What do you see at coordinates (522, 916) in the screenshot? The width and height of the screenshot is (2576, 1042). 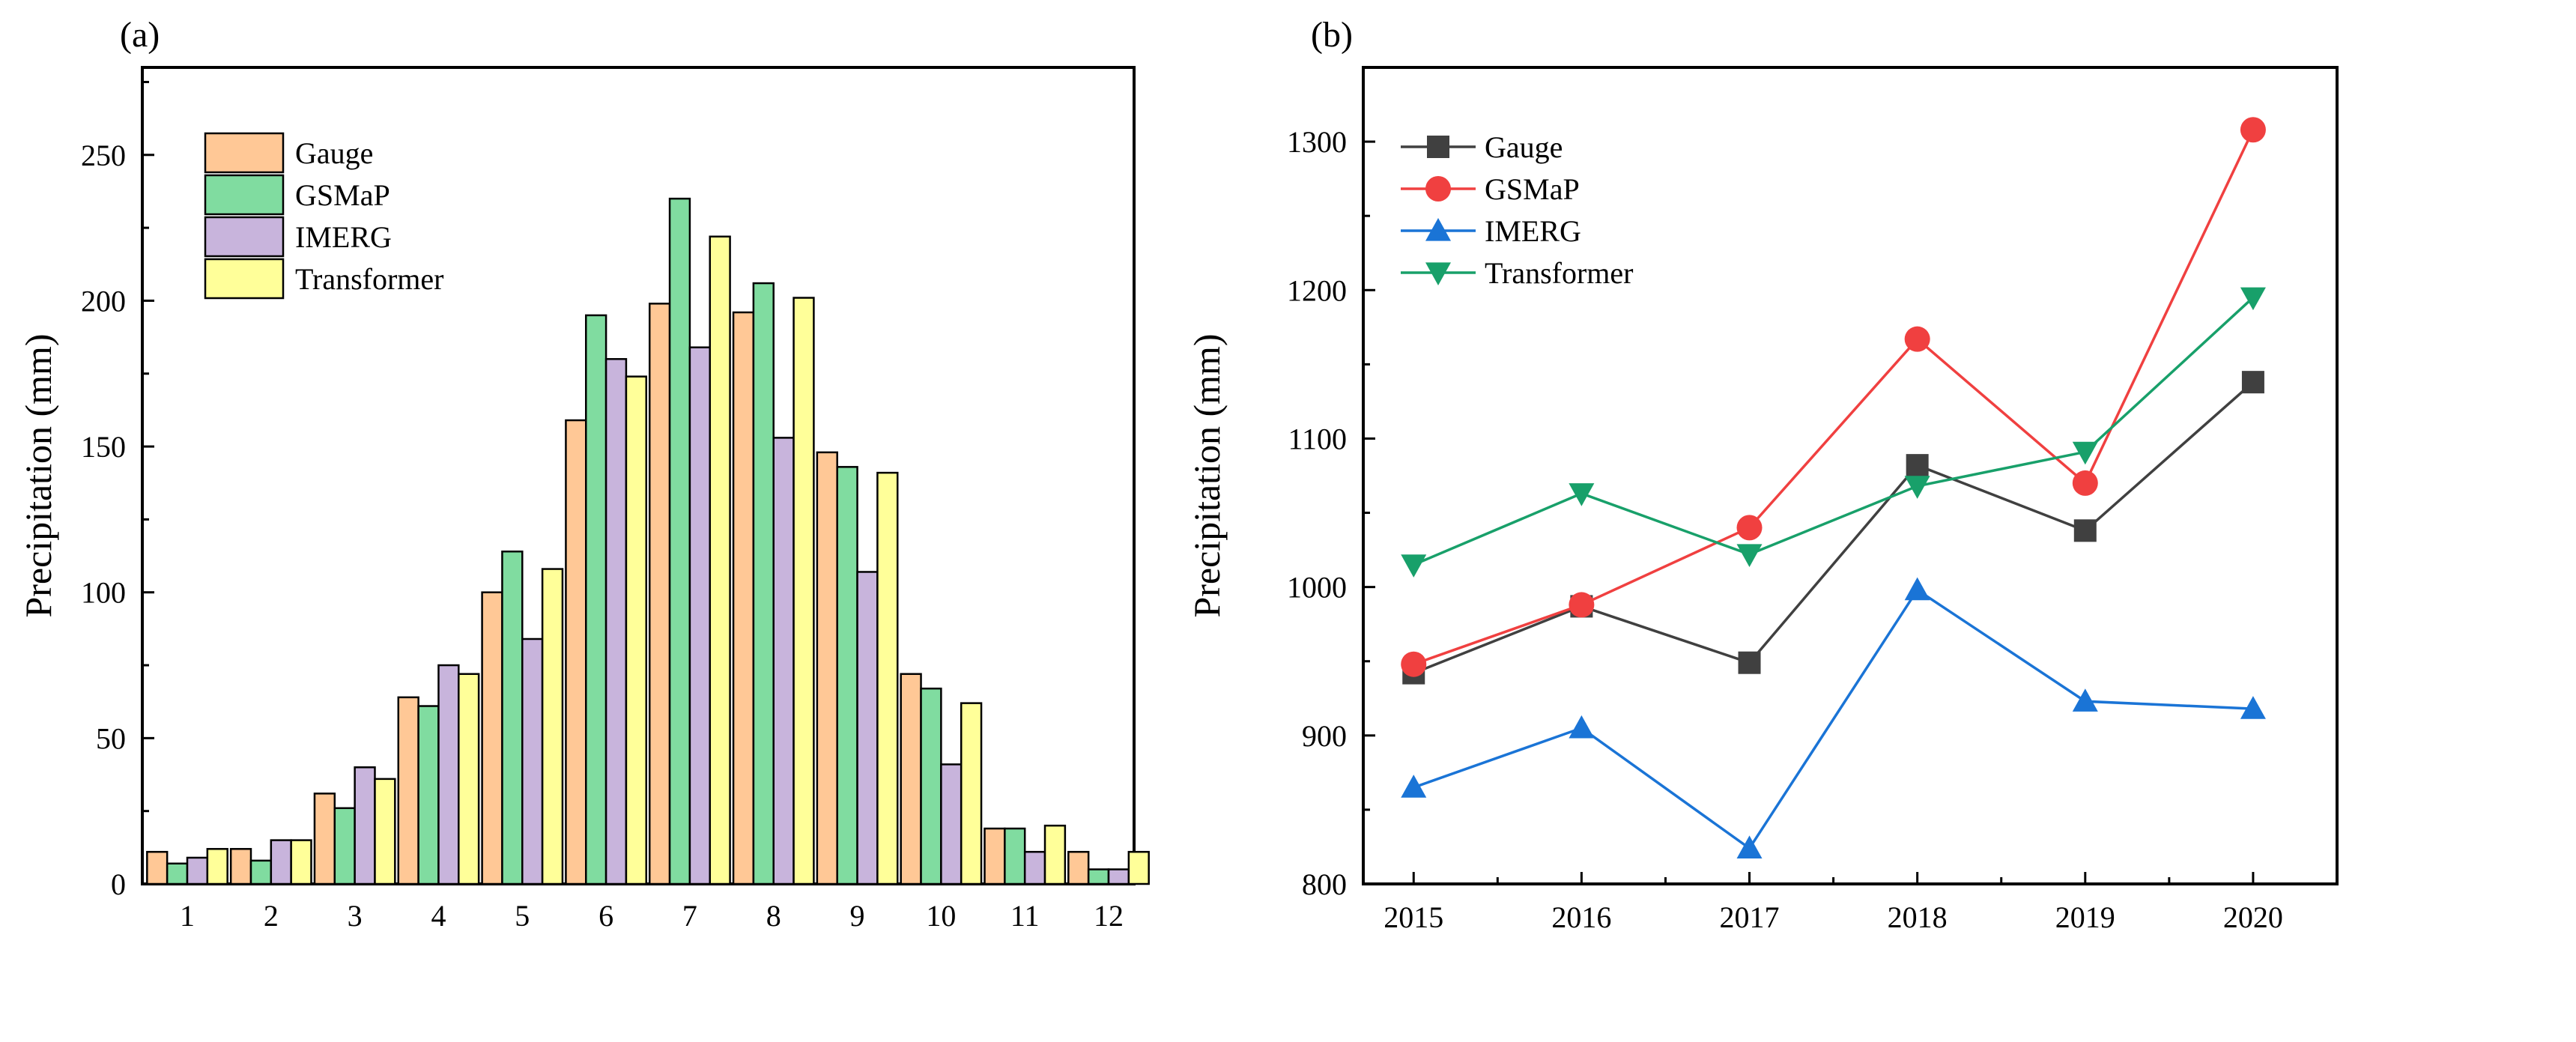 I see `x-tick-label: 5` at bounding box center [522, 916].